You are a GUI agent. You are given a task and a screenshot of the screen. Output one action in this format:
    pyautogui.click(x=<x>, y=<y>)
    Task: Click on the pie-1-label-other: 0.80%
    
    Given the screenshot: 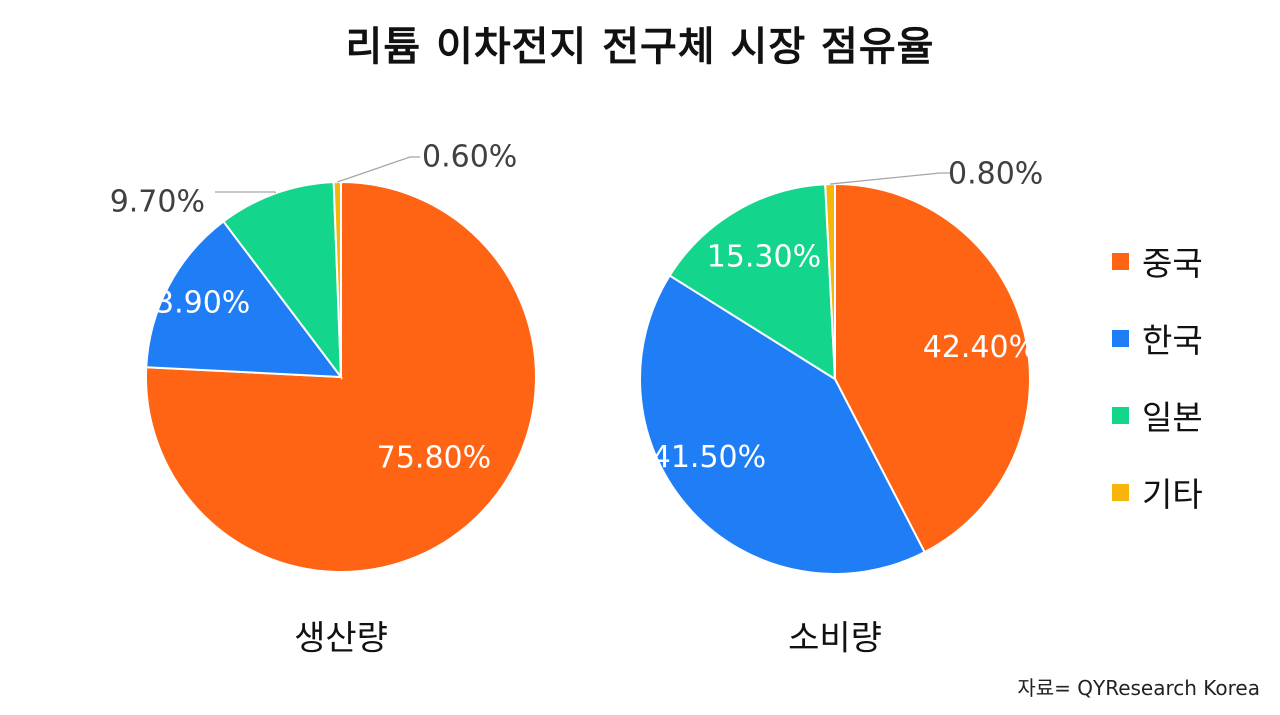 What is the action you would take?
    pyautogui.click(x=995, y=174)
    